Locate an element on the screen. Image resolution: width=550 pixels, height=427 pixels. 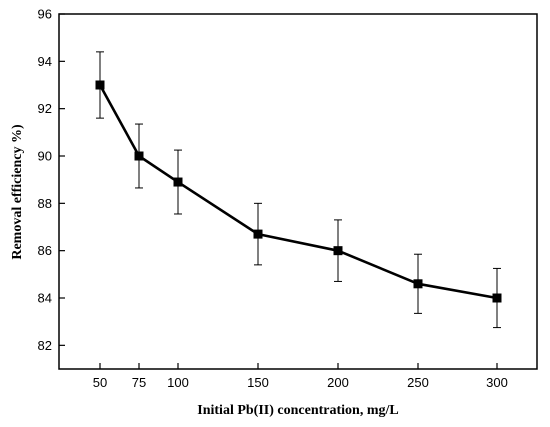
y-tick-label-84: 84 is located at coordinates (45, 298).